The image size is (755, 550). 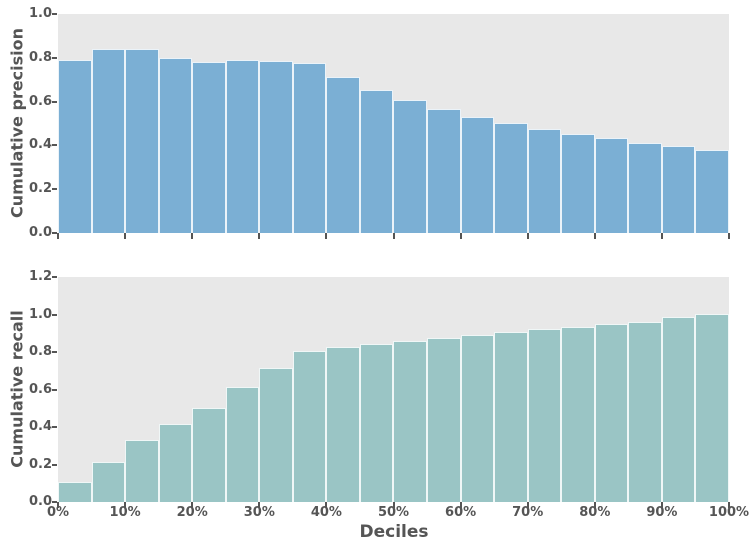 I want to click on x-axis-label: Deciles, so click(x=394, y=532).